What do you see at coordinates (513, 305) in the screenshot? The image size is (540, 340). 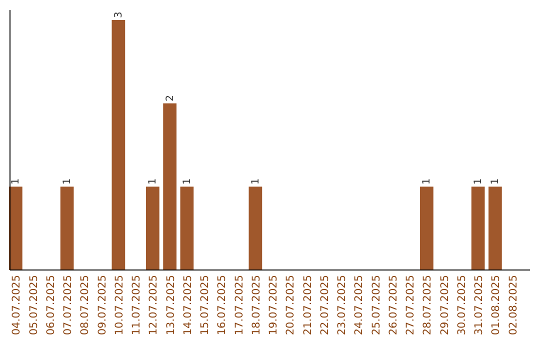 I see `x-tick-label: 02.08.2025` at bounding box center [513, 305].